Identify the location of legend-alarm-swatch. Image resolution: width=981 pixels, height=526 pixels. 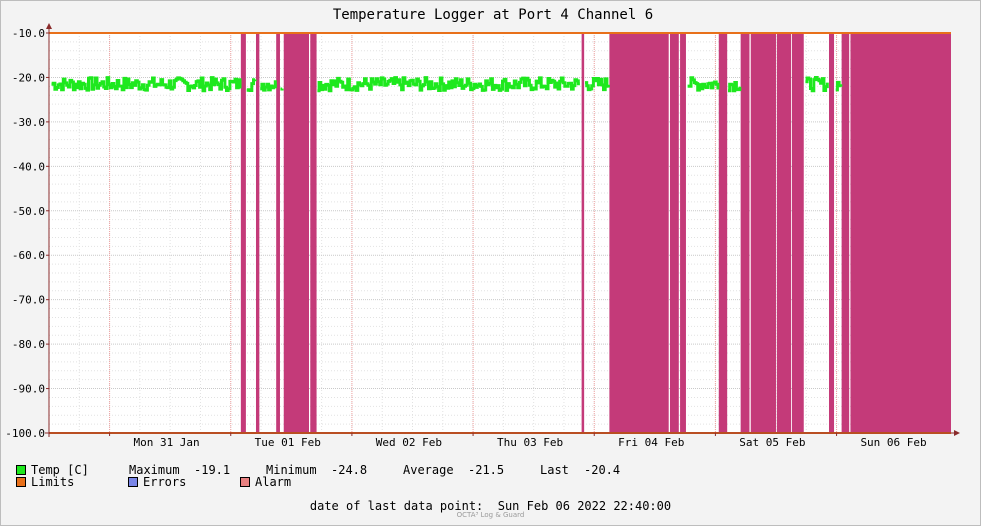
(245, 482).